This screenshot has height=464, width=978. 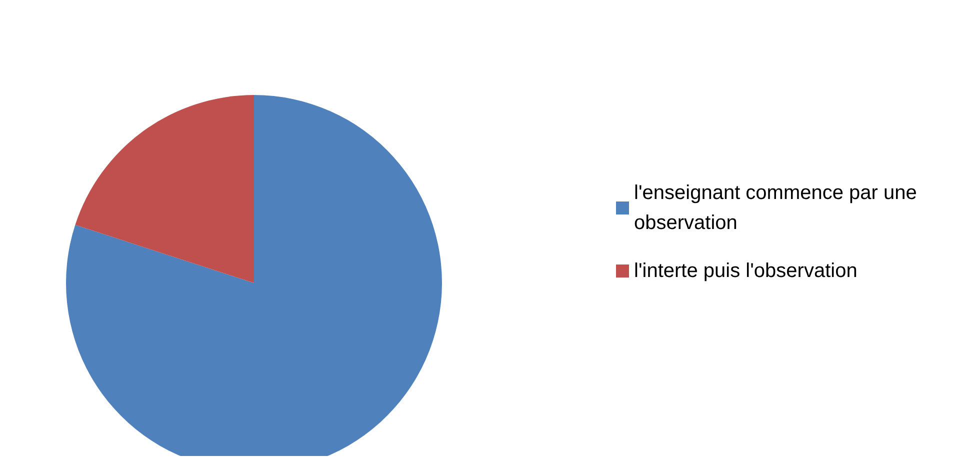 I want to click on legend-label: l'interte puis l'observation, so click(x=746, y=271).